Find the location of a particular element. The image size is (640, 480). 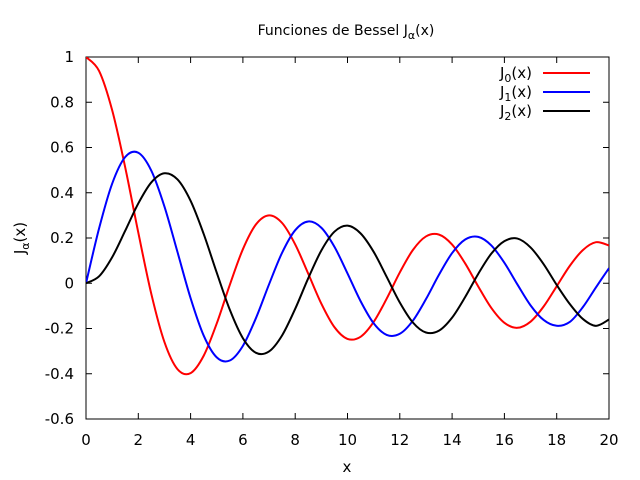

x-tick-label: 10 is located at coordinates (347, 440).